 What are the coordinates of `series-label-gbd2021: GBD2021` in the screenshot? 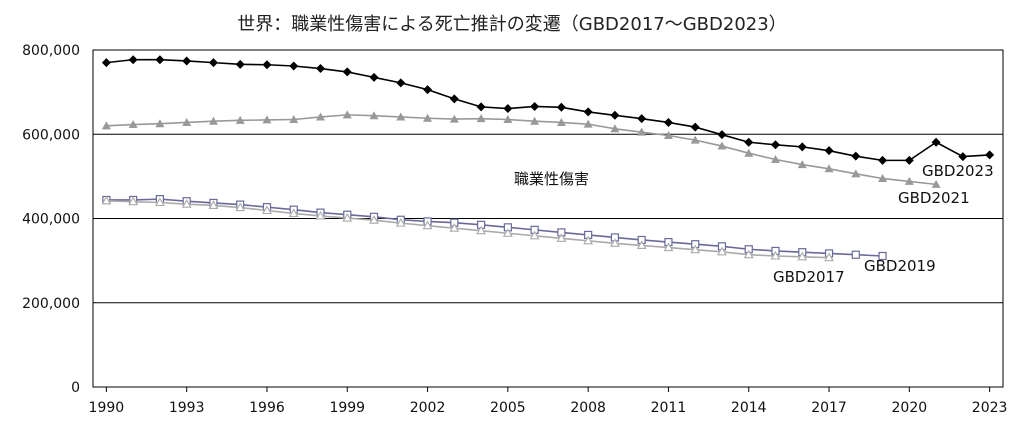 It's located at (934, 198).